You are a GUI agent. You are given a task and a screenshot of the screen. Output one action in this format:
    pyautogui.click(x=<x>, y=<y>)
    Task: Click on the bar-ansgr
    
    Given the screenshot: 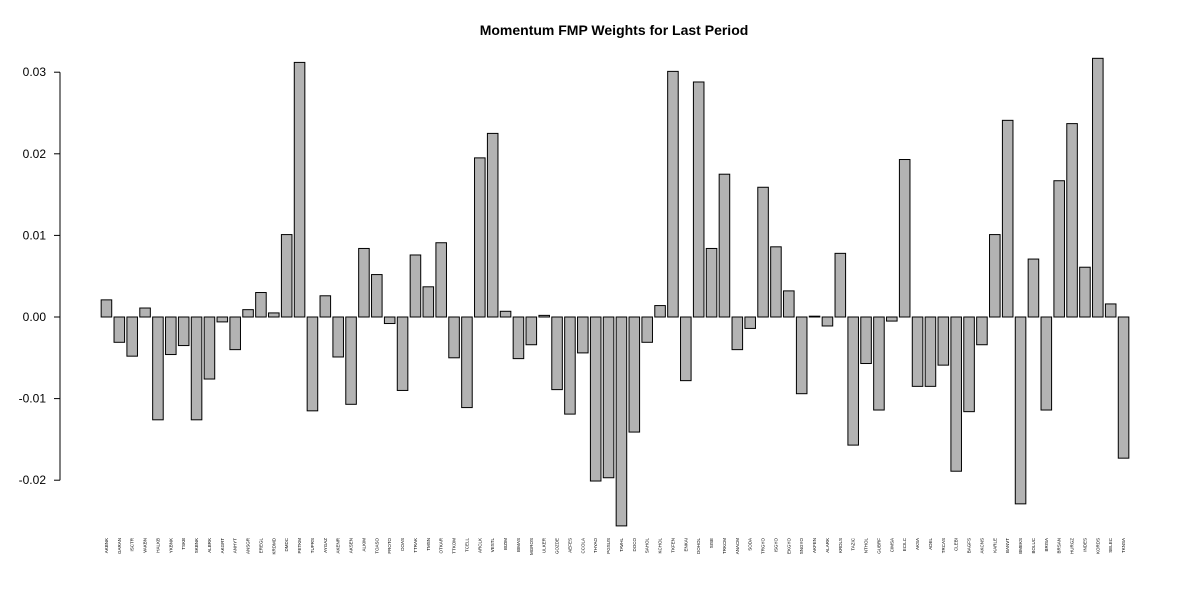 What is the action you would take?
    pyautogui.click(x=248, y=313)
    